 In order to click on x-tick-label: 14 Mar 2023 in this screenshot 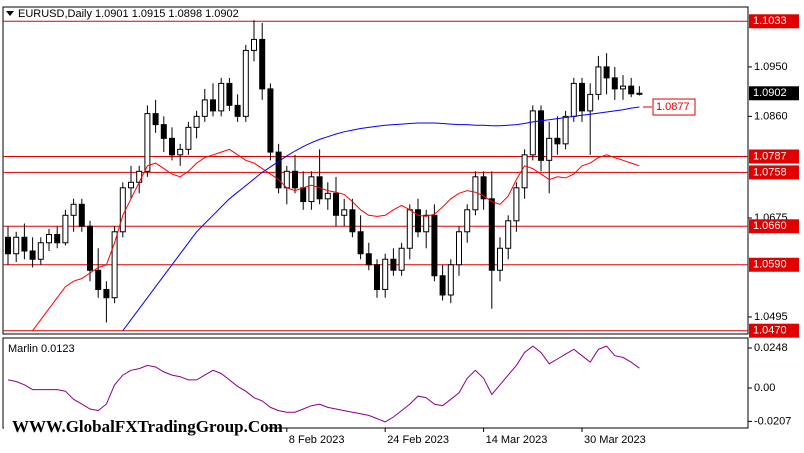, I will do `click(517, 440)`.